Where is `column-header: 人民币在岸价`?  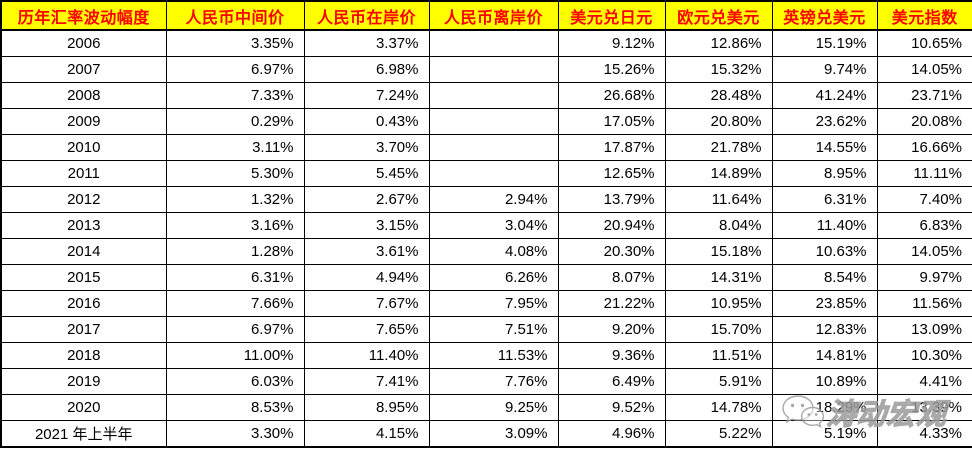 column-header: 人民币在岸价 is located at coordinates (366, 15).